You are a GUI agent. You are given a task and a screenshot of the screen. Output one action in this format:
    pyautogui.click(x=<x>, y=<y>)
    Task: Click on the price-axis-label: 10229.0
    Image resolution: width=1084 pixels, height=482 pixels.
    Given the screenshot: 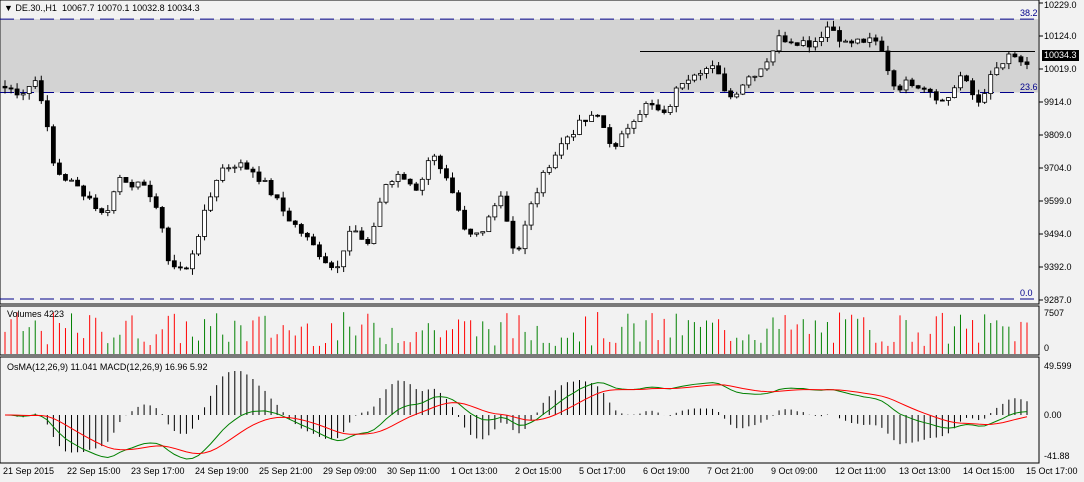 What is the action you would take?
    pyautogui.click(x=1060, y=5)
    